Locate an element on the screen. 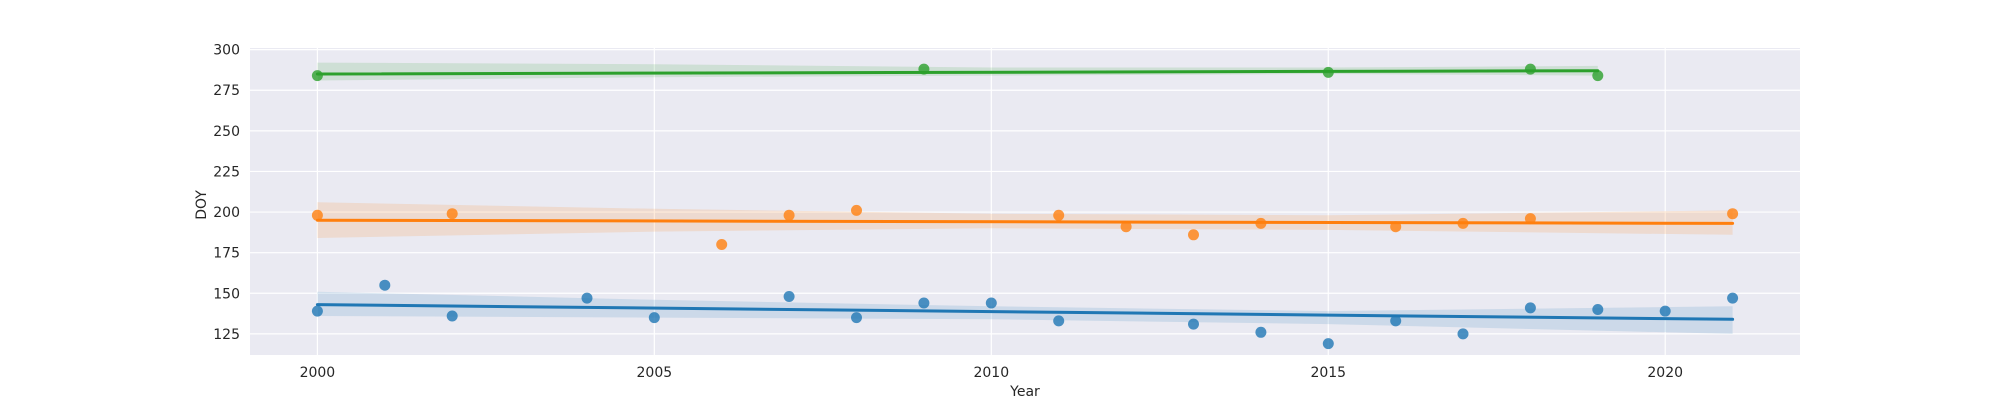 The image size is (2000, 400). y-tick-label: 275 is located at coordinates (226, 91).